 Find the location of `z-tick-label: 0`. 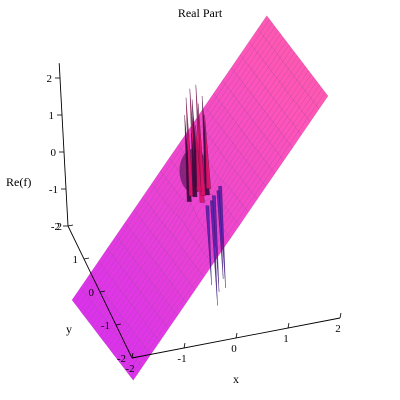

z-tick-label: 0 is located at coordinates (54, 153).